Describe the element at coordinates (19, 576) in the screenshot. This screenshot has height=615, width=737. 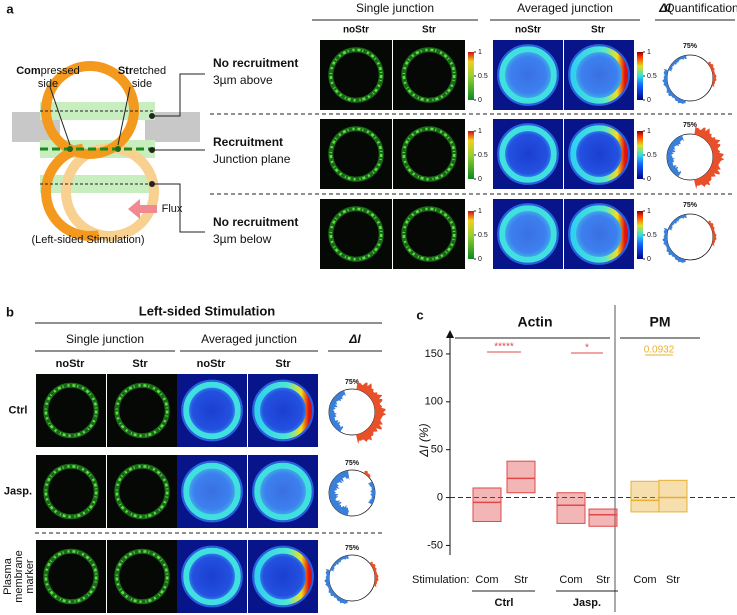
I see `row-label: membrane` at that location.